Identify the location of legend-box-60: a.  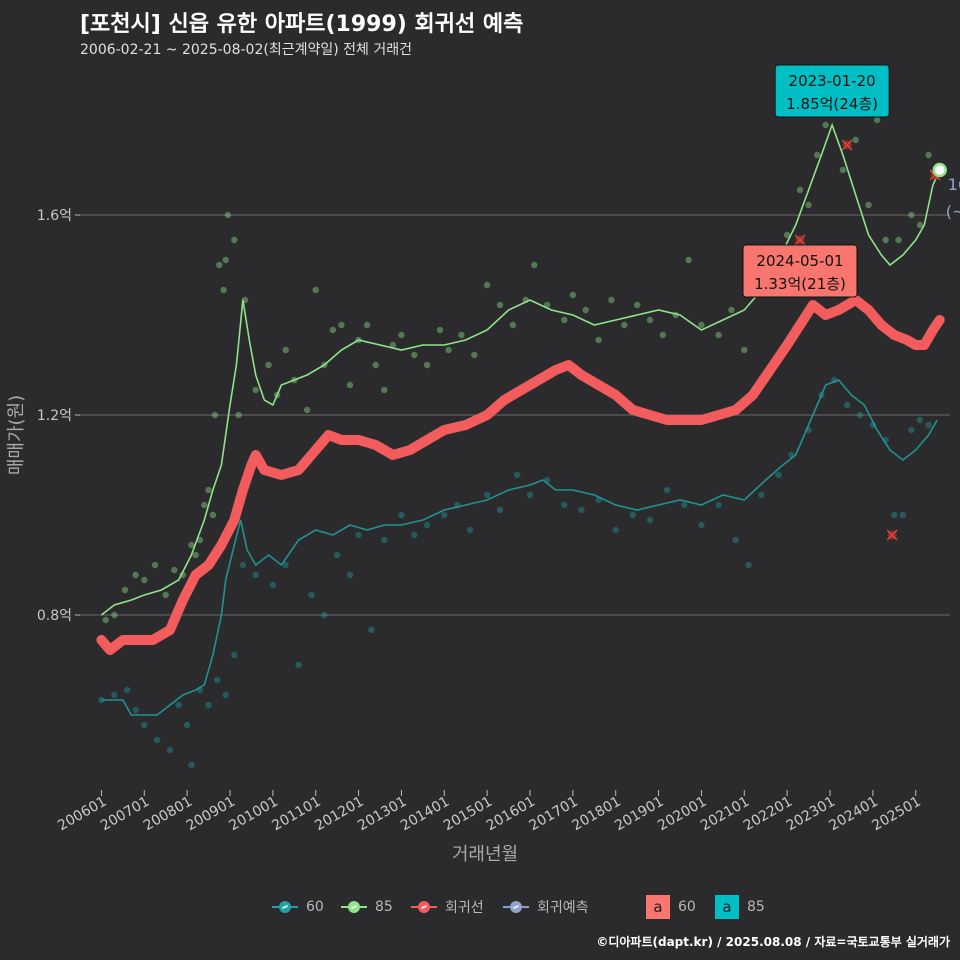
(658, 907).